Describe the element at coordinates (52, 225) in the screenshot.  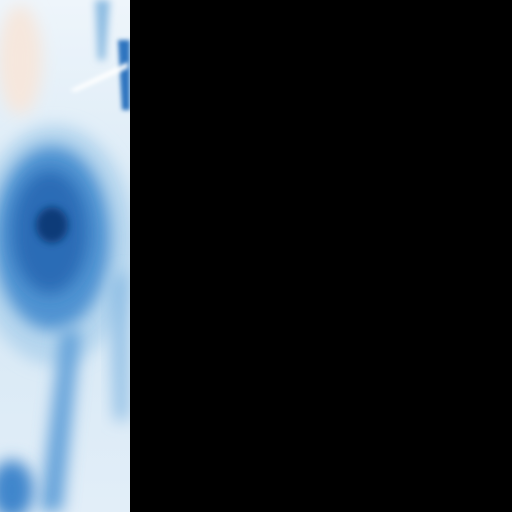
I see `vortex-core` at that location.